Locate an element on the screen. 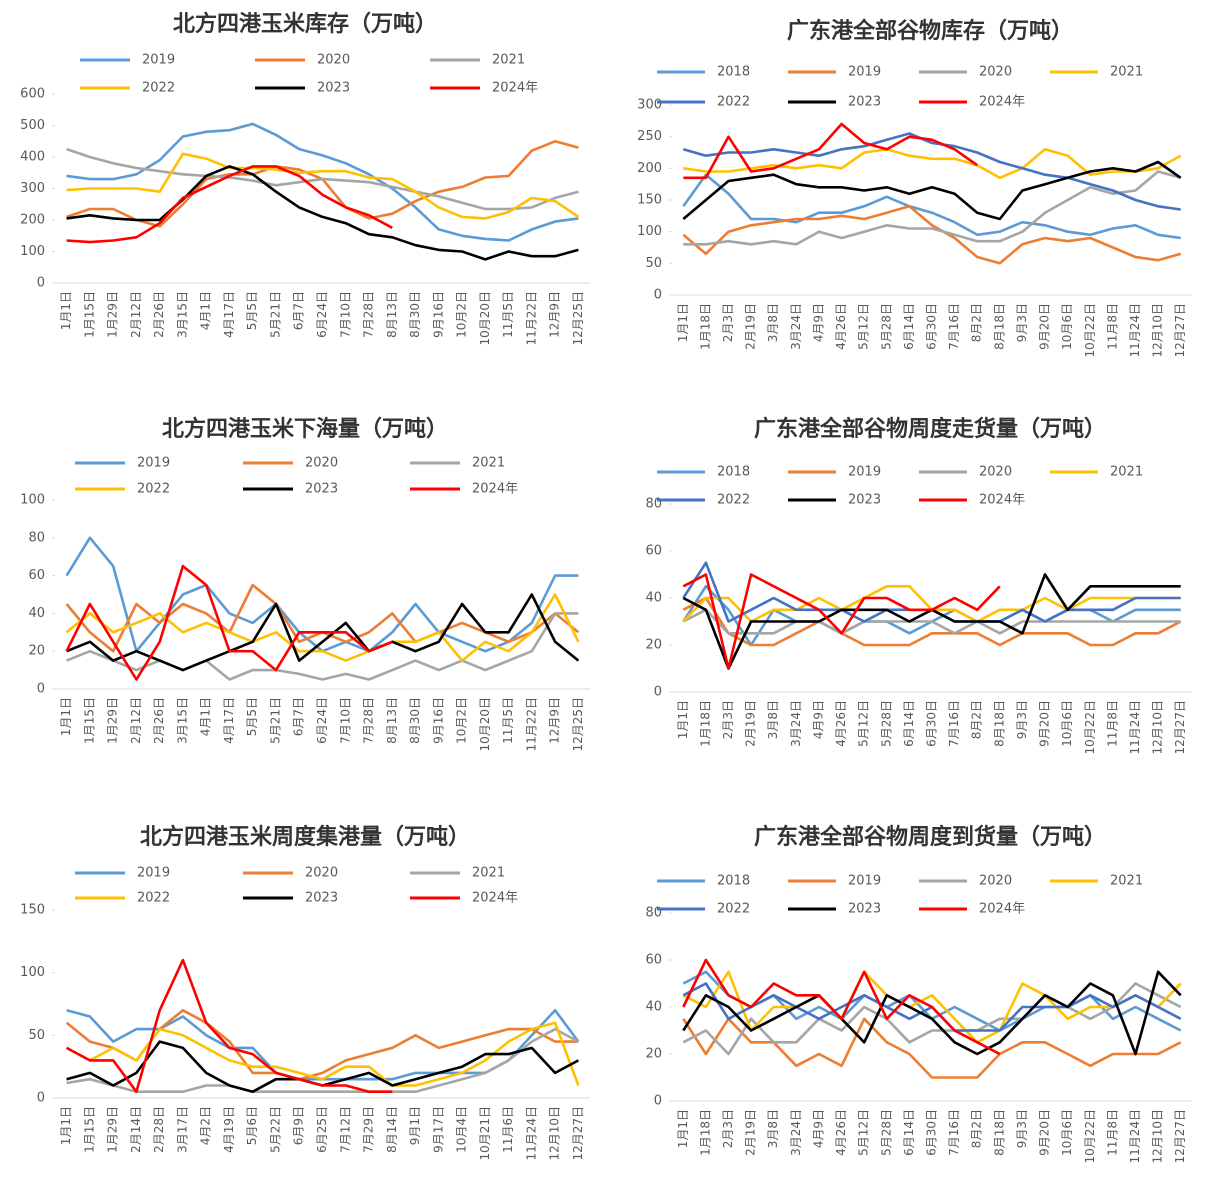  x-tick-label: 11月22日 is located at coordinates (531, 724).